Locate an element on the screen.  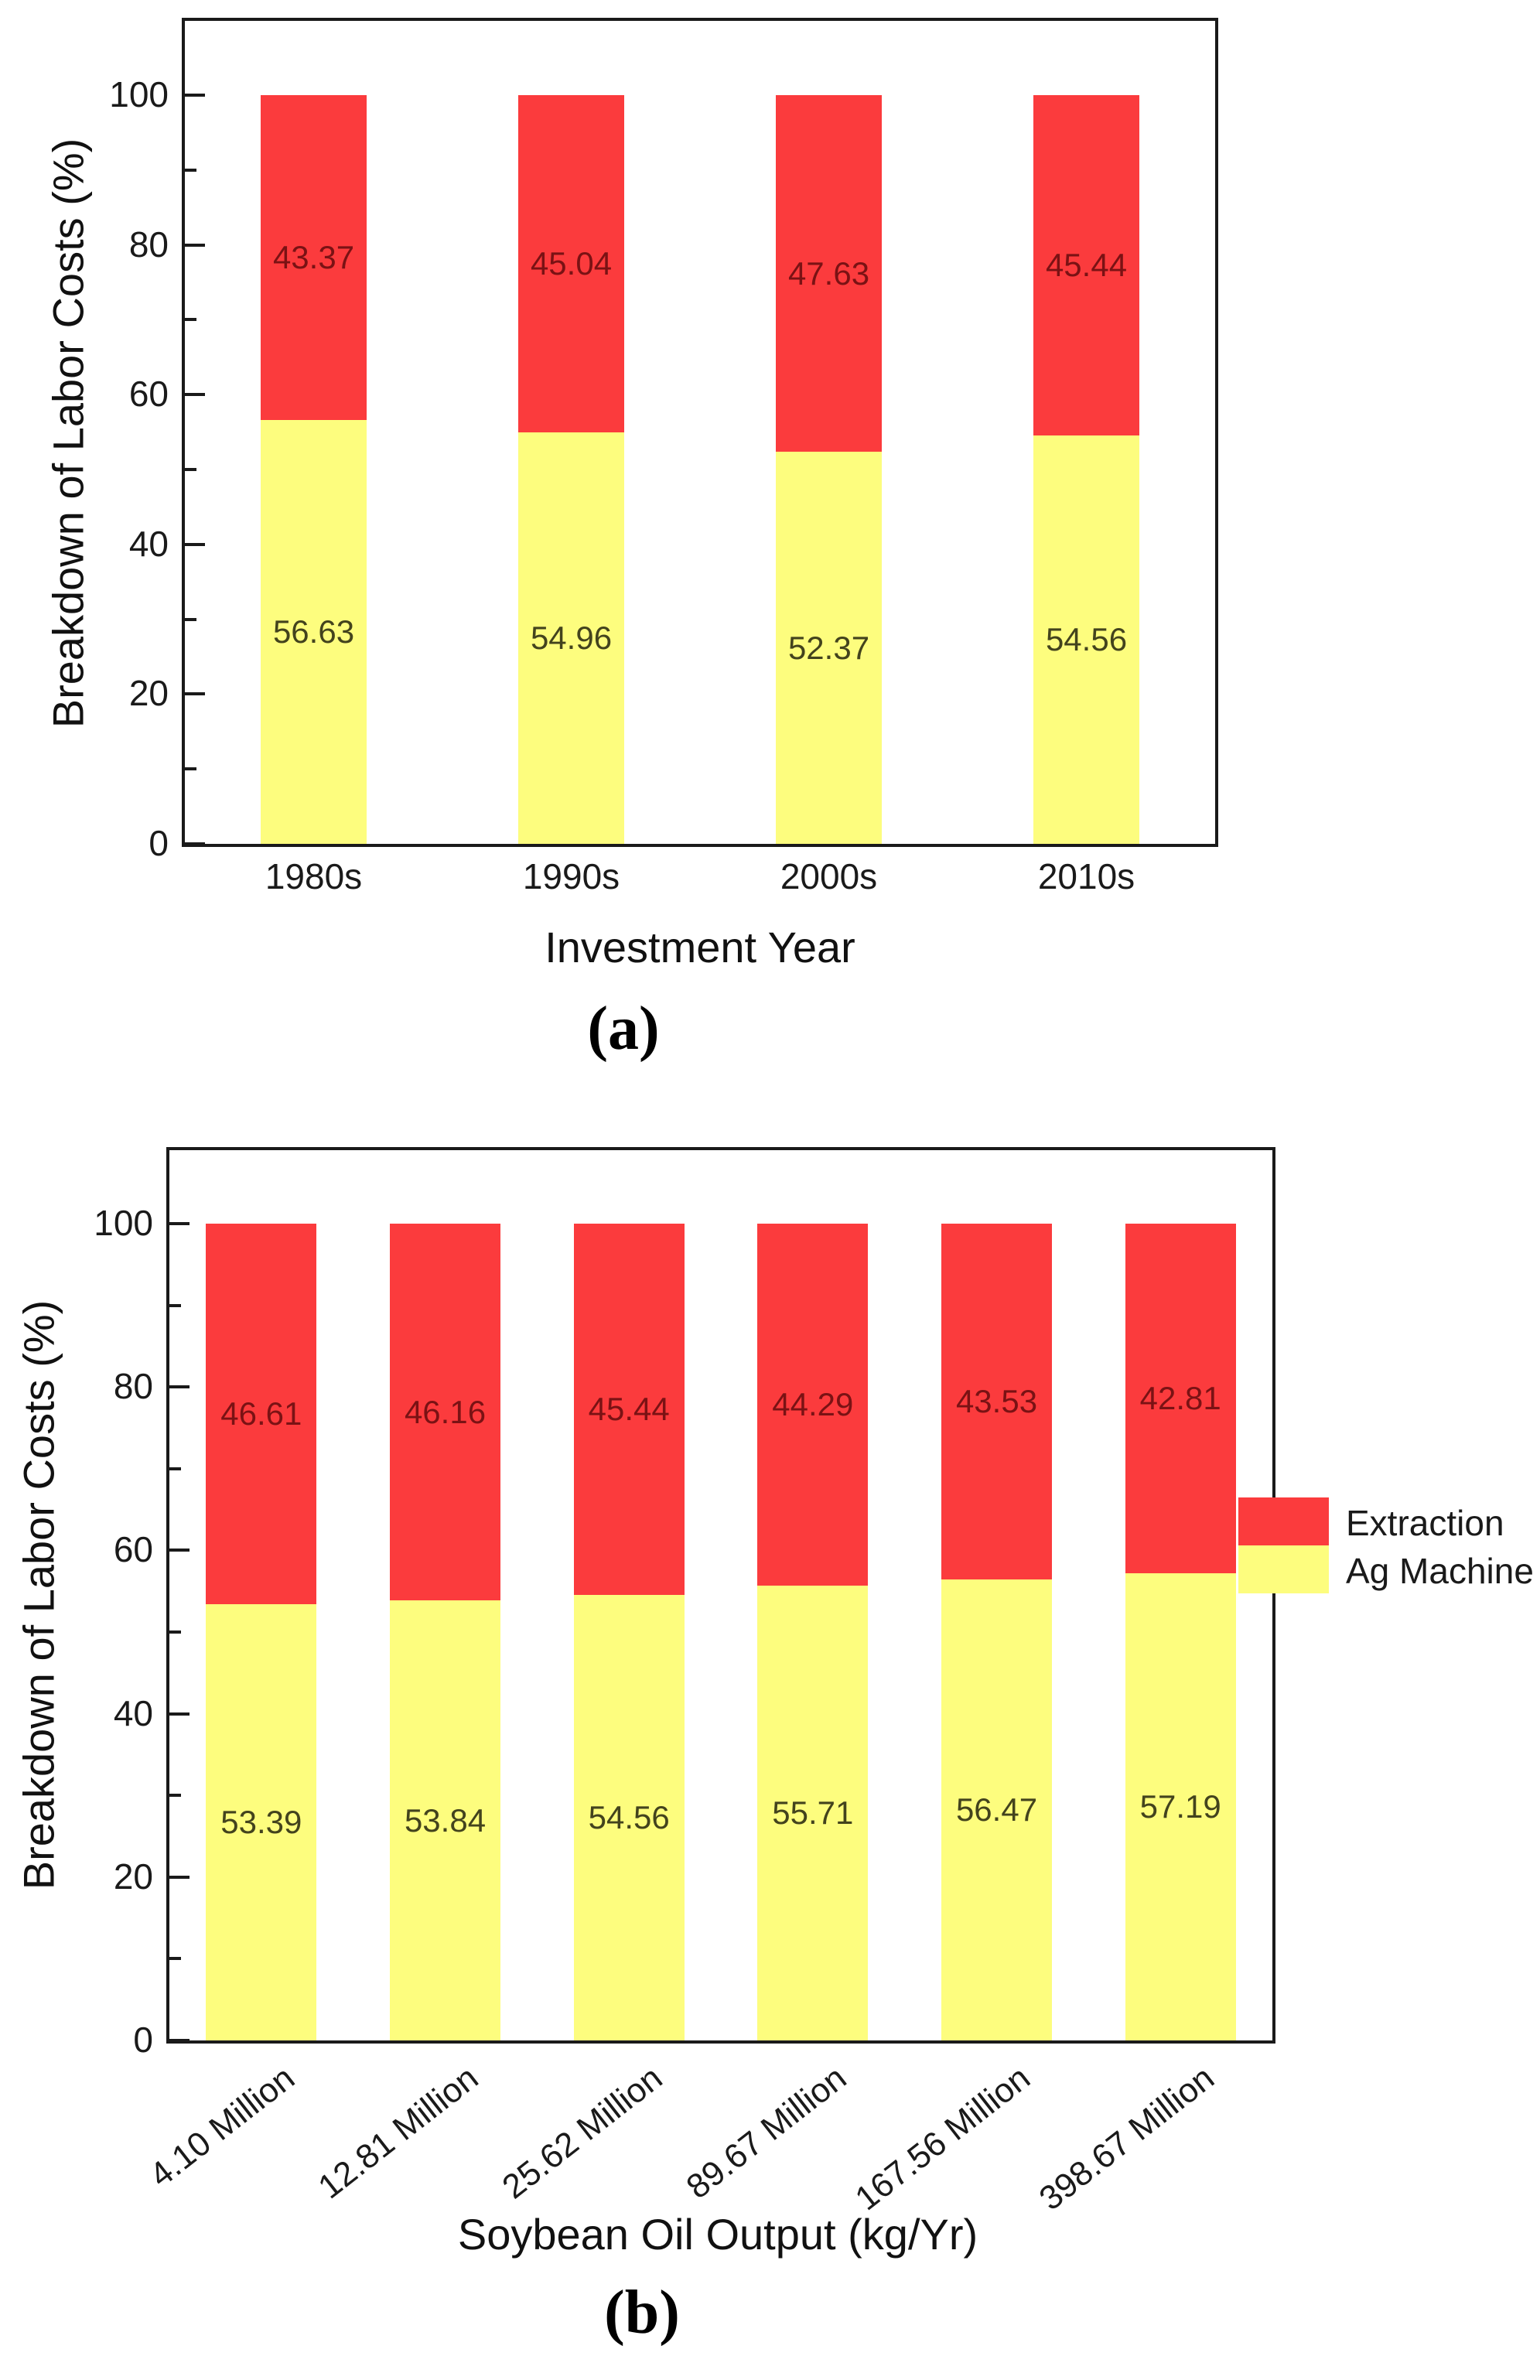
legend-label: Ag Machine is located at coordinates (1440, 1571).